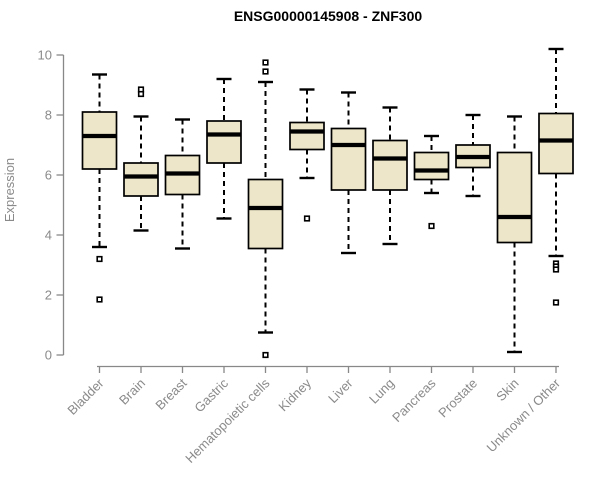  Describe the element at coordinates (524, 415) in the screenshot. I see `x-tick-label: Unknown / Other` at that location.